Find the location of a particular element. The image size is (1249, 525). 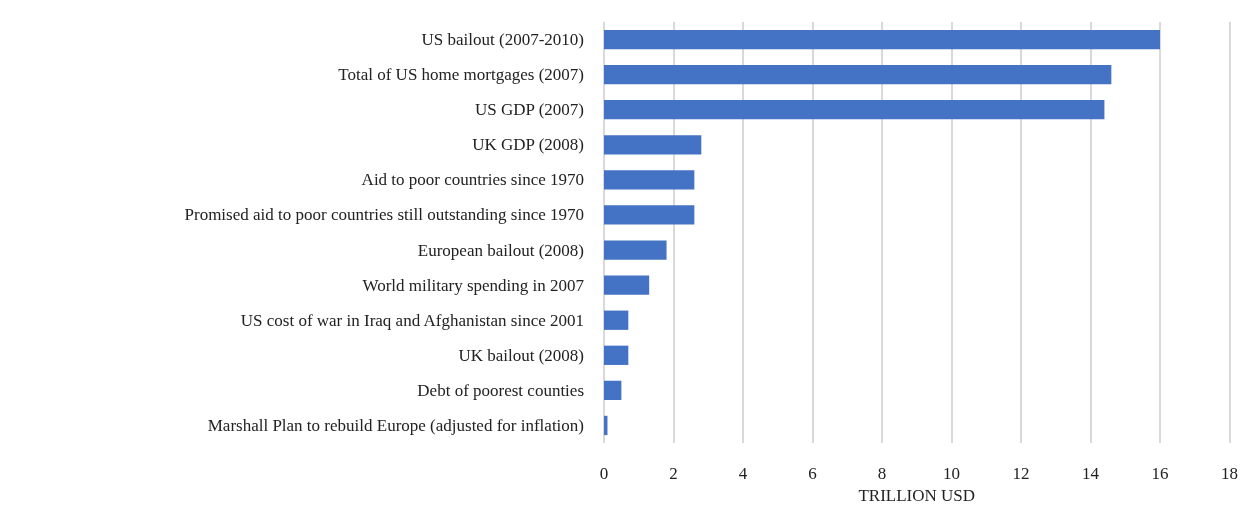

x-tick-label: 6 is located at coordinates (812, 473).